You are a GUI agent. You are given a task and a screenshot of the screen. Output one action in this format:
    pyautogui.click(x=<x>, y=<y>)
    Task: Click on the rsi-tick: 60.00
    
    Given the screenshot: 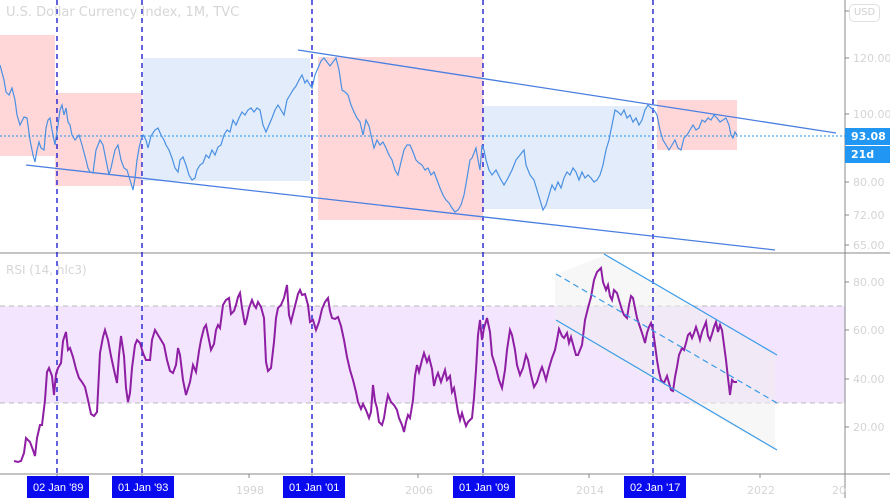 What is the action you would take?
    pyautogui.click(x=869, y=330)
    